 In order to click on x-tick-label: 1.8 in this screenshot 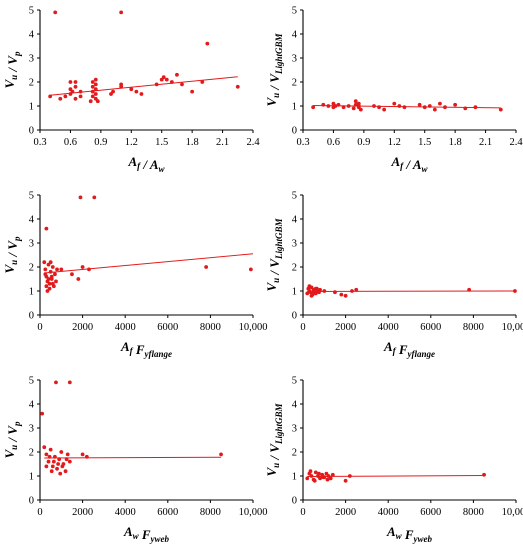, I will do `click(455, 142)`.